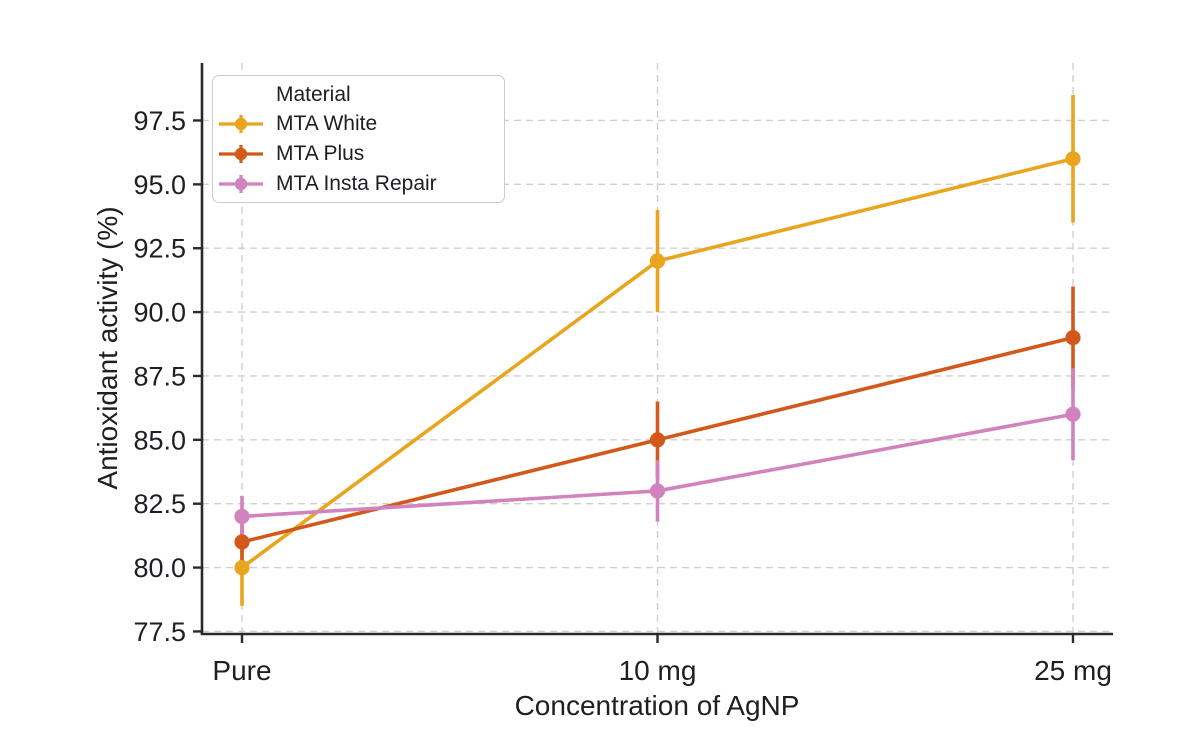 This screenshot has height=752, width=1192. I want to click on x-tick-label-25-mg: 25 mg, so click(1073, 670).